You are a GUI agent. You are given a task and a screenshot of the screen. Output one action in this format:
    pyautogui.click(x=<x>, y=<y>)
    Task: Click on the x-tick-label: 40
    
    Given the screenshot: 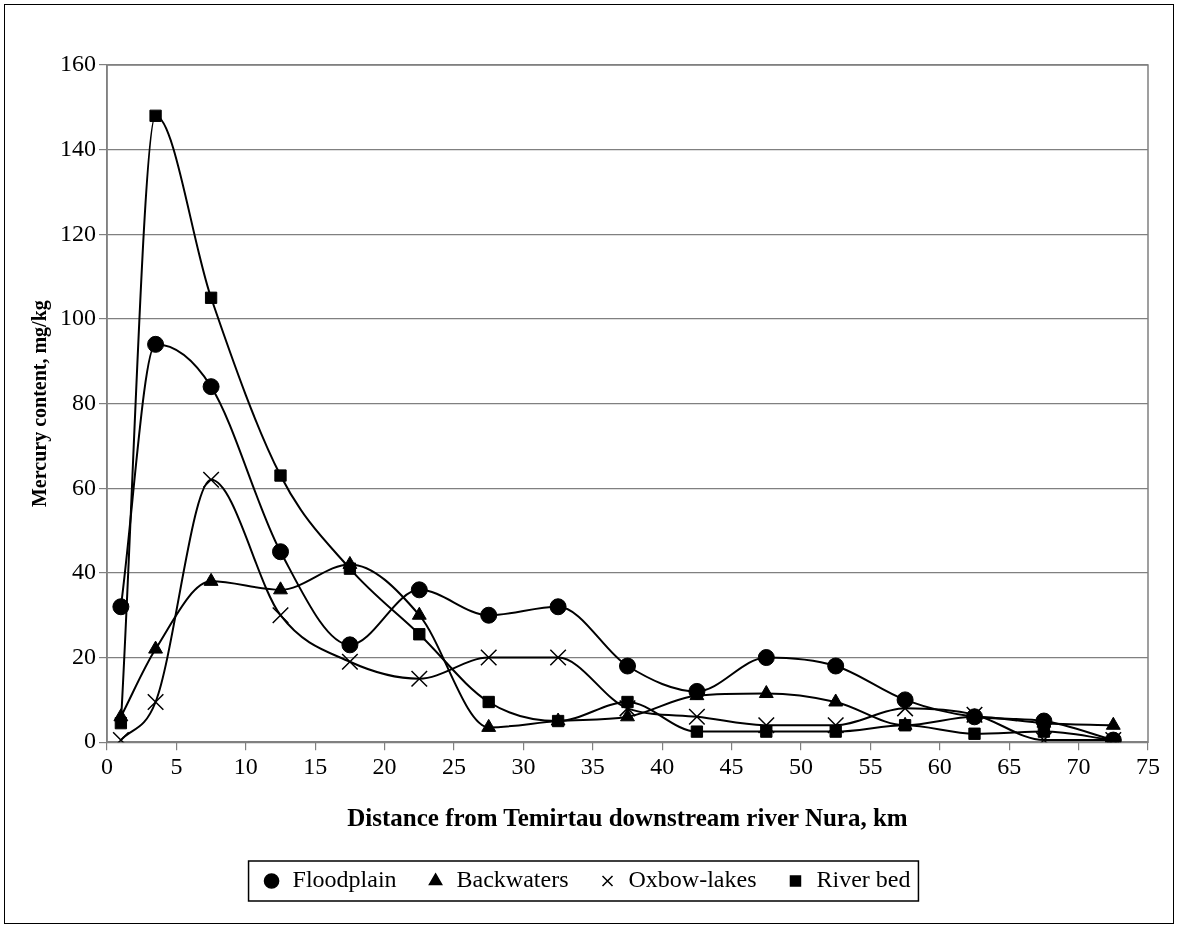 What is the action you would take?
    pyautogui.click(x=662, y=765)
    